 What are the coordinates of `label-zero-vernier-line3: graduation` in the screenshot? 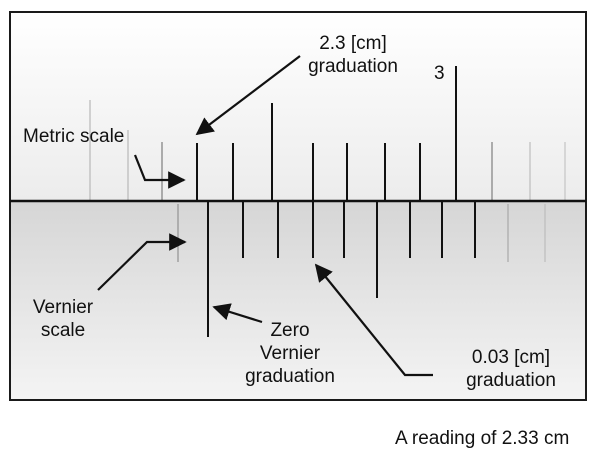 It's located at (290, 376).